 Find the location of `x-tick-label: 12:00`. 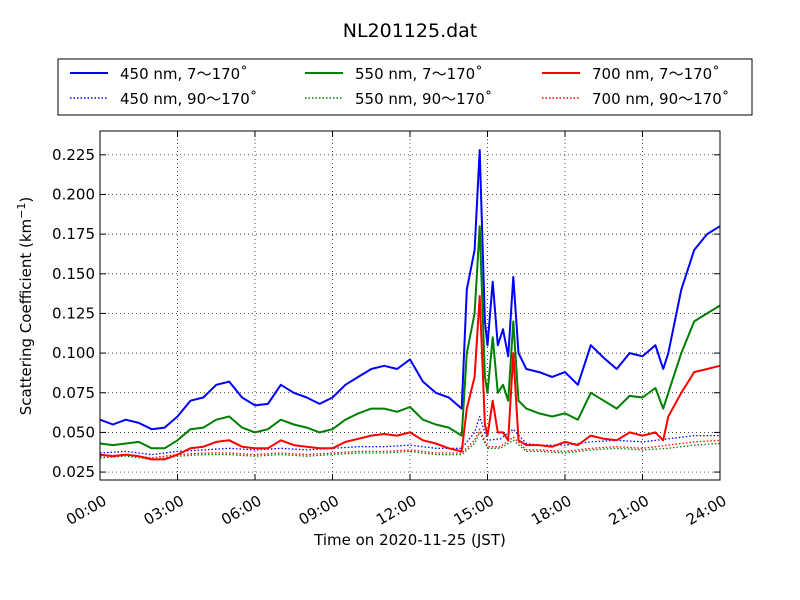

x-tick-label: 12:00 is located at coordinates (396, 510).